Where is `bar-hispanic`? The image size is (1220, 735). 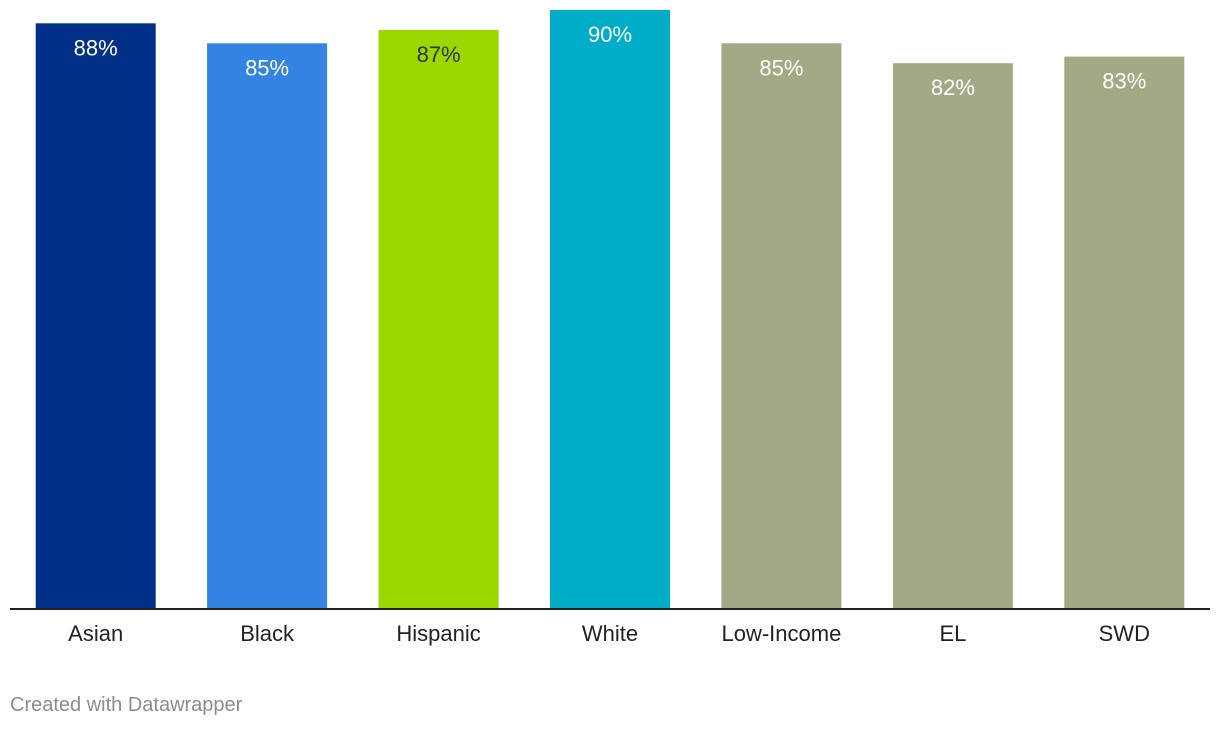 bar-hispanic is located at coordinates (438, 319).